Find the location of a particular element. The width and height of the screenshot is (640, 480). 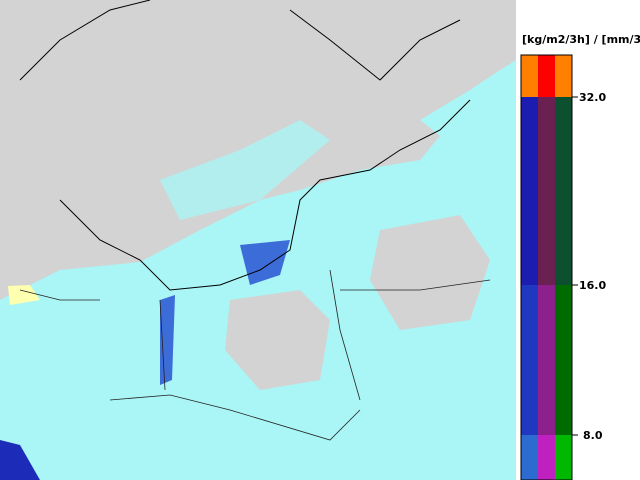

legend-frame is located at coordinates (546, 267).